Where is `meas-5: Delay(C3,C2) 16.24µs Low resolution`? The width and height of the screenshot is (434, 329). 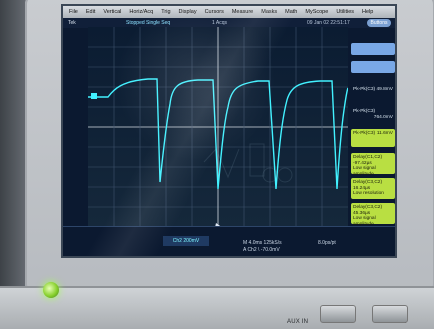 meas-5: Delay(C3,C2) 16.24µs Low resolution is located at coordinates (373, 188).